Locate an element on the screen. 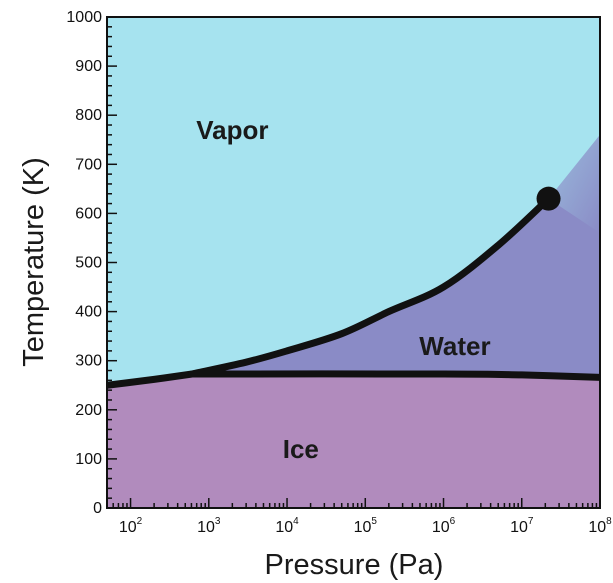 This screenshot has height=583, width=613. y-tick-label: 500 is located at coordinates (88, 263).